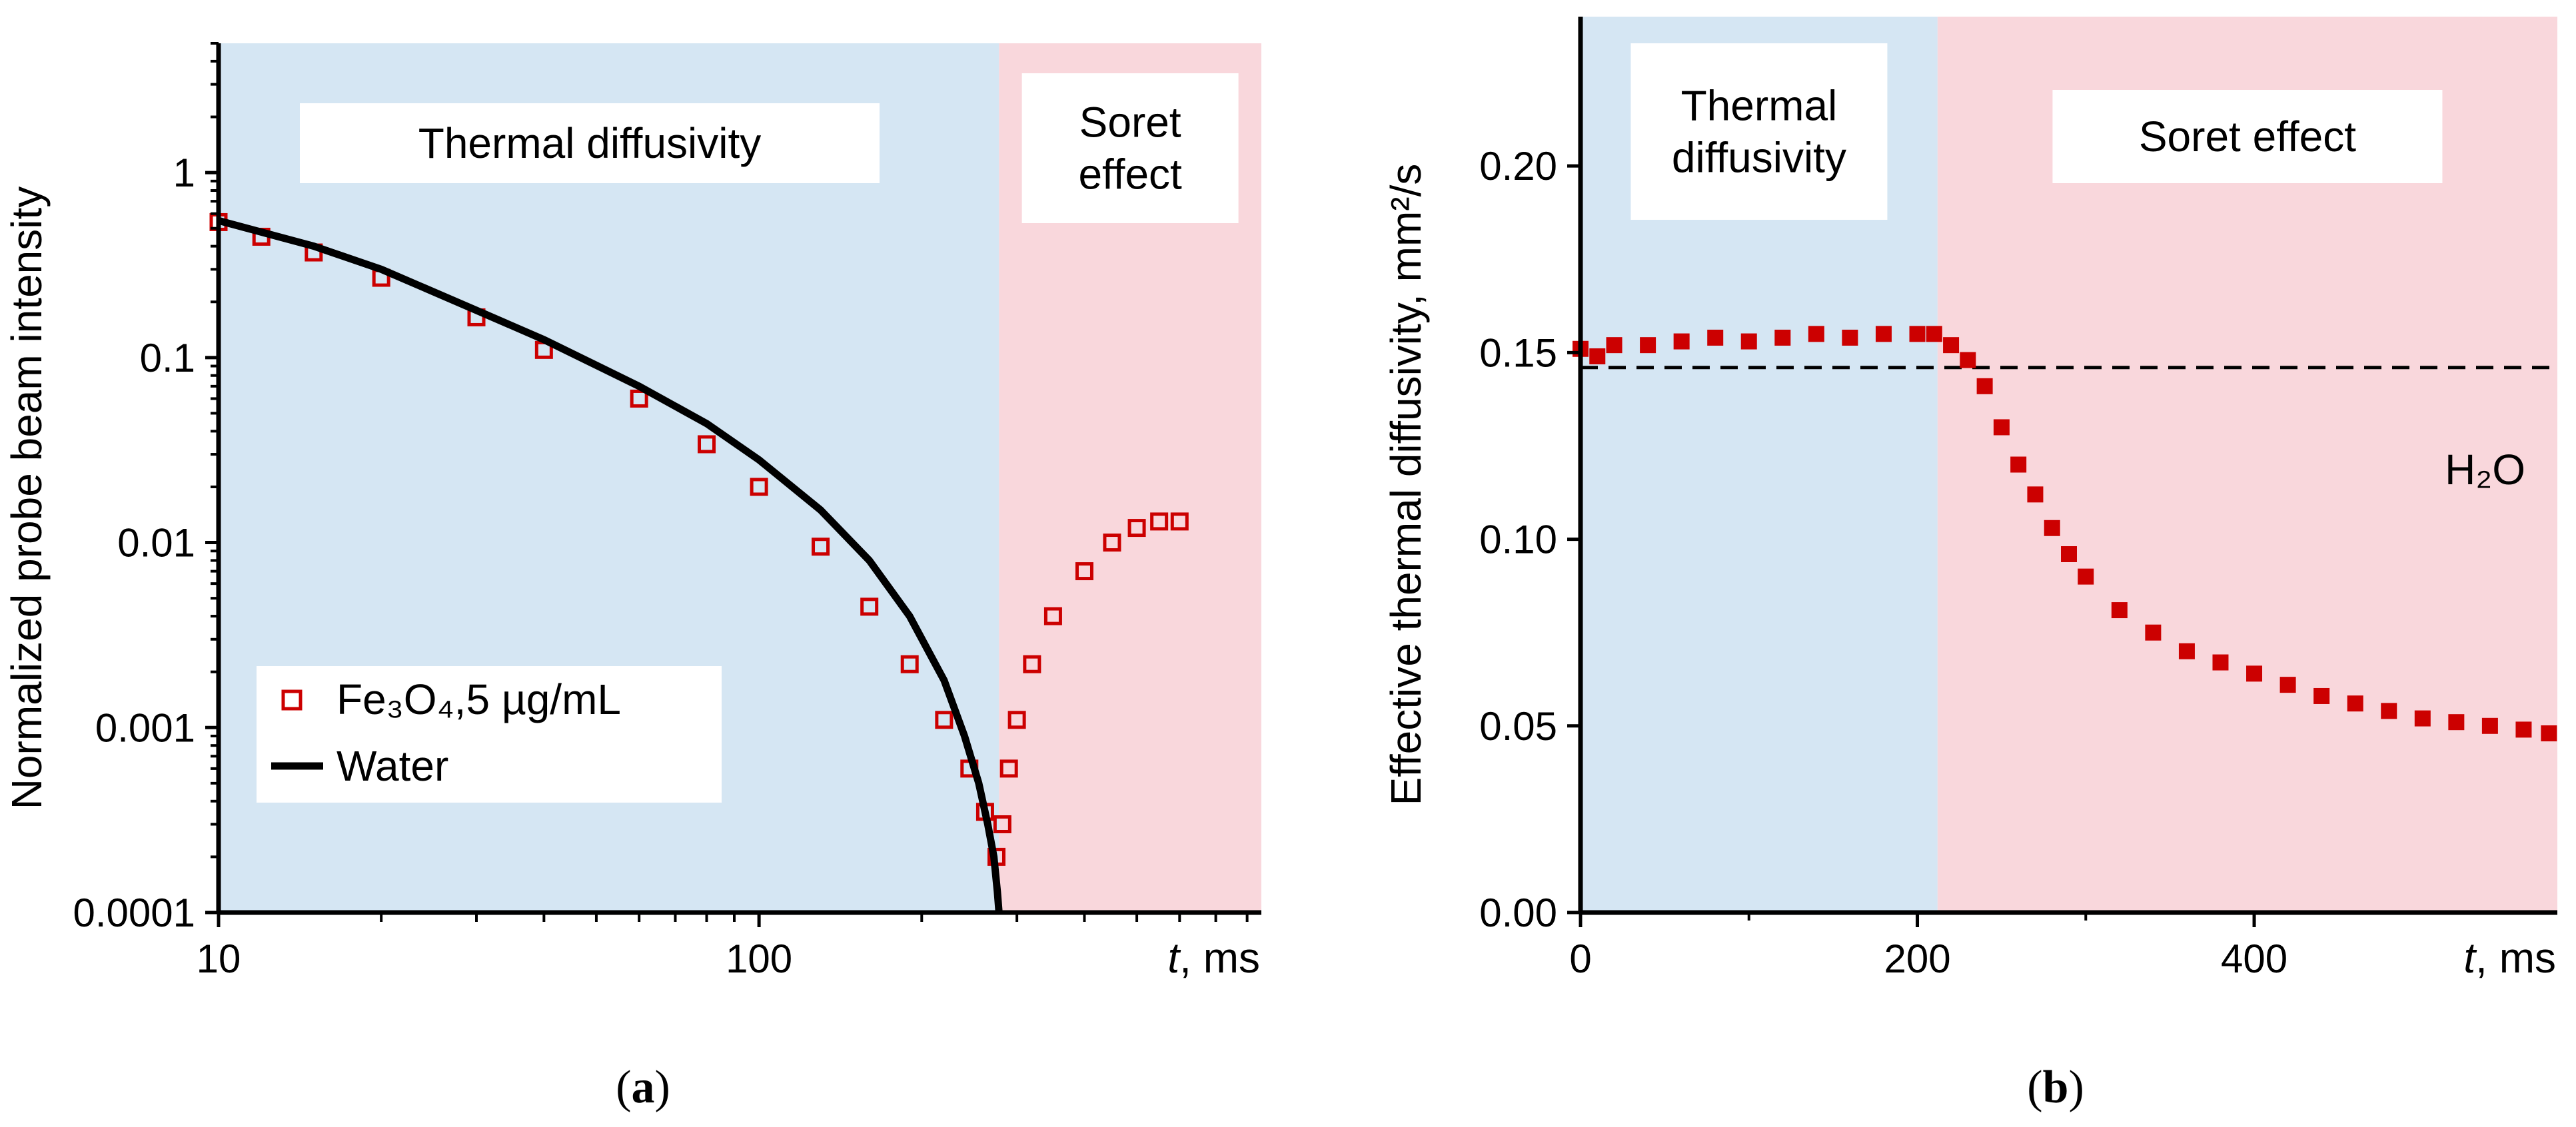 The height and width of the screenshot is (1127, 2576). What do you see at coordinates (1518, 353) in the screenshot?
I see `y-tick-label: 0.15` at bounding box center [1518, 353].